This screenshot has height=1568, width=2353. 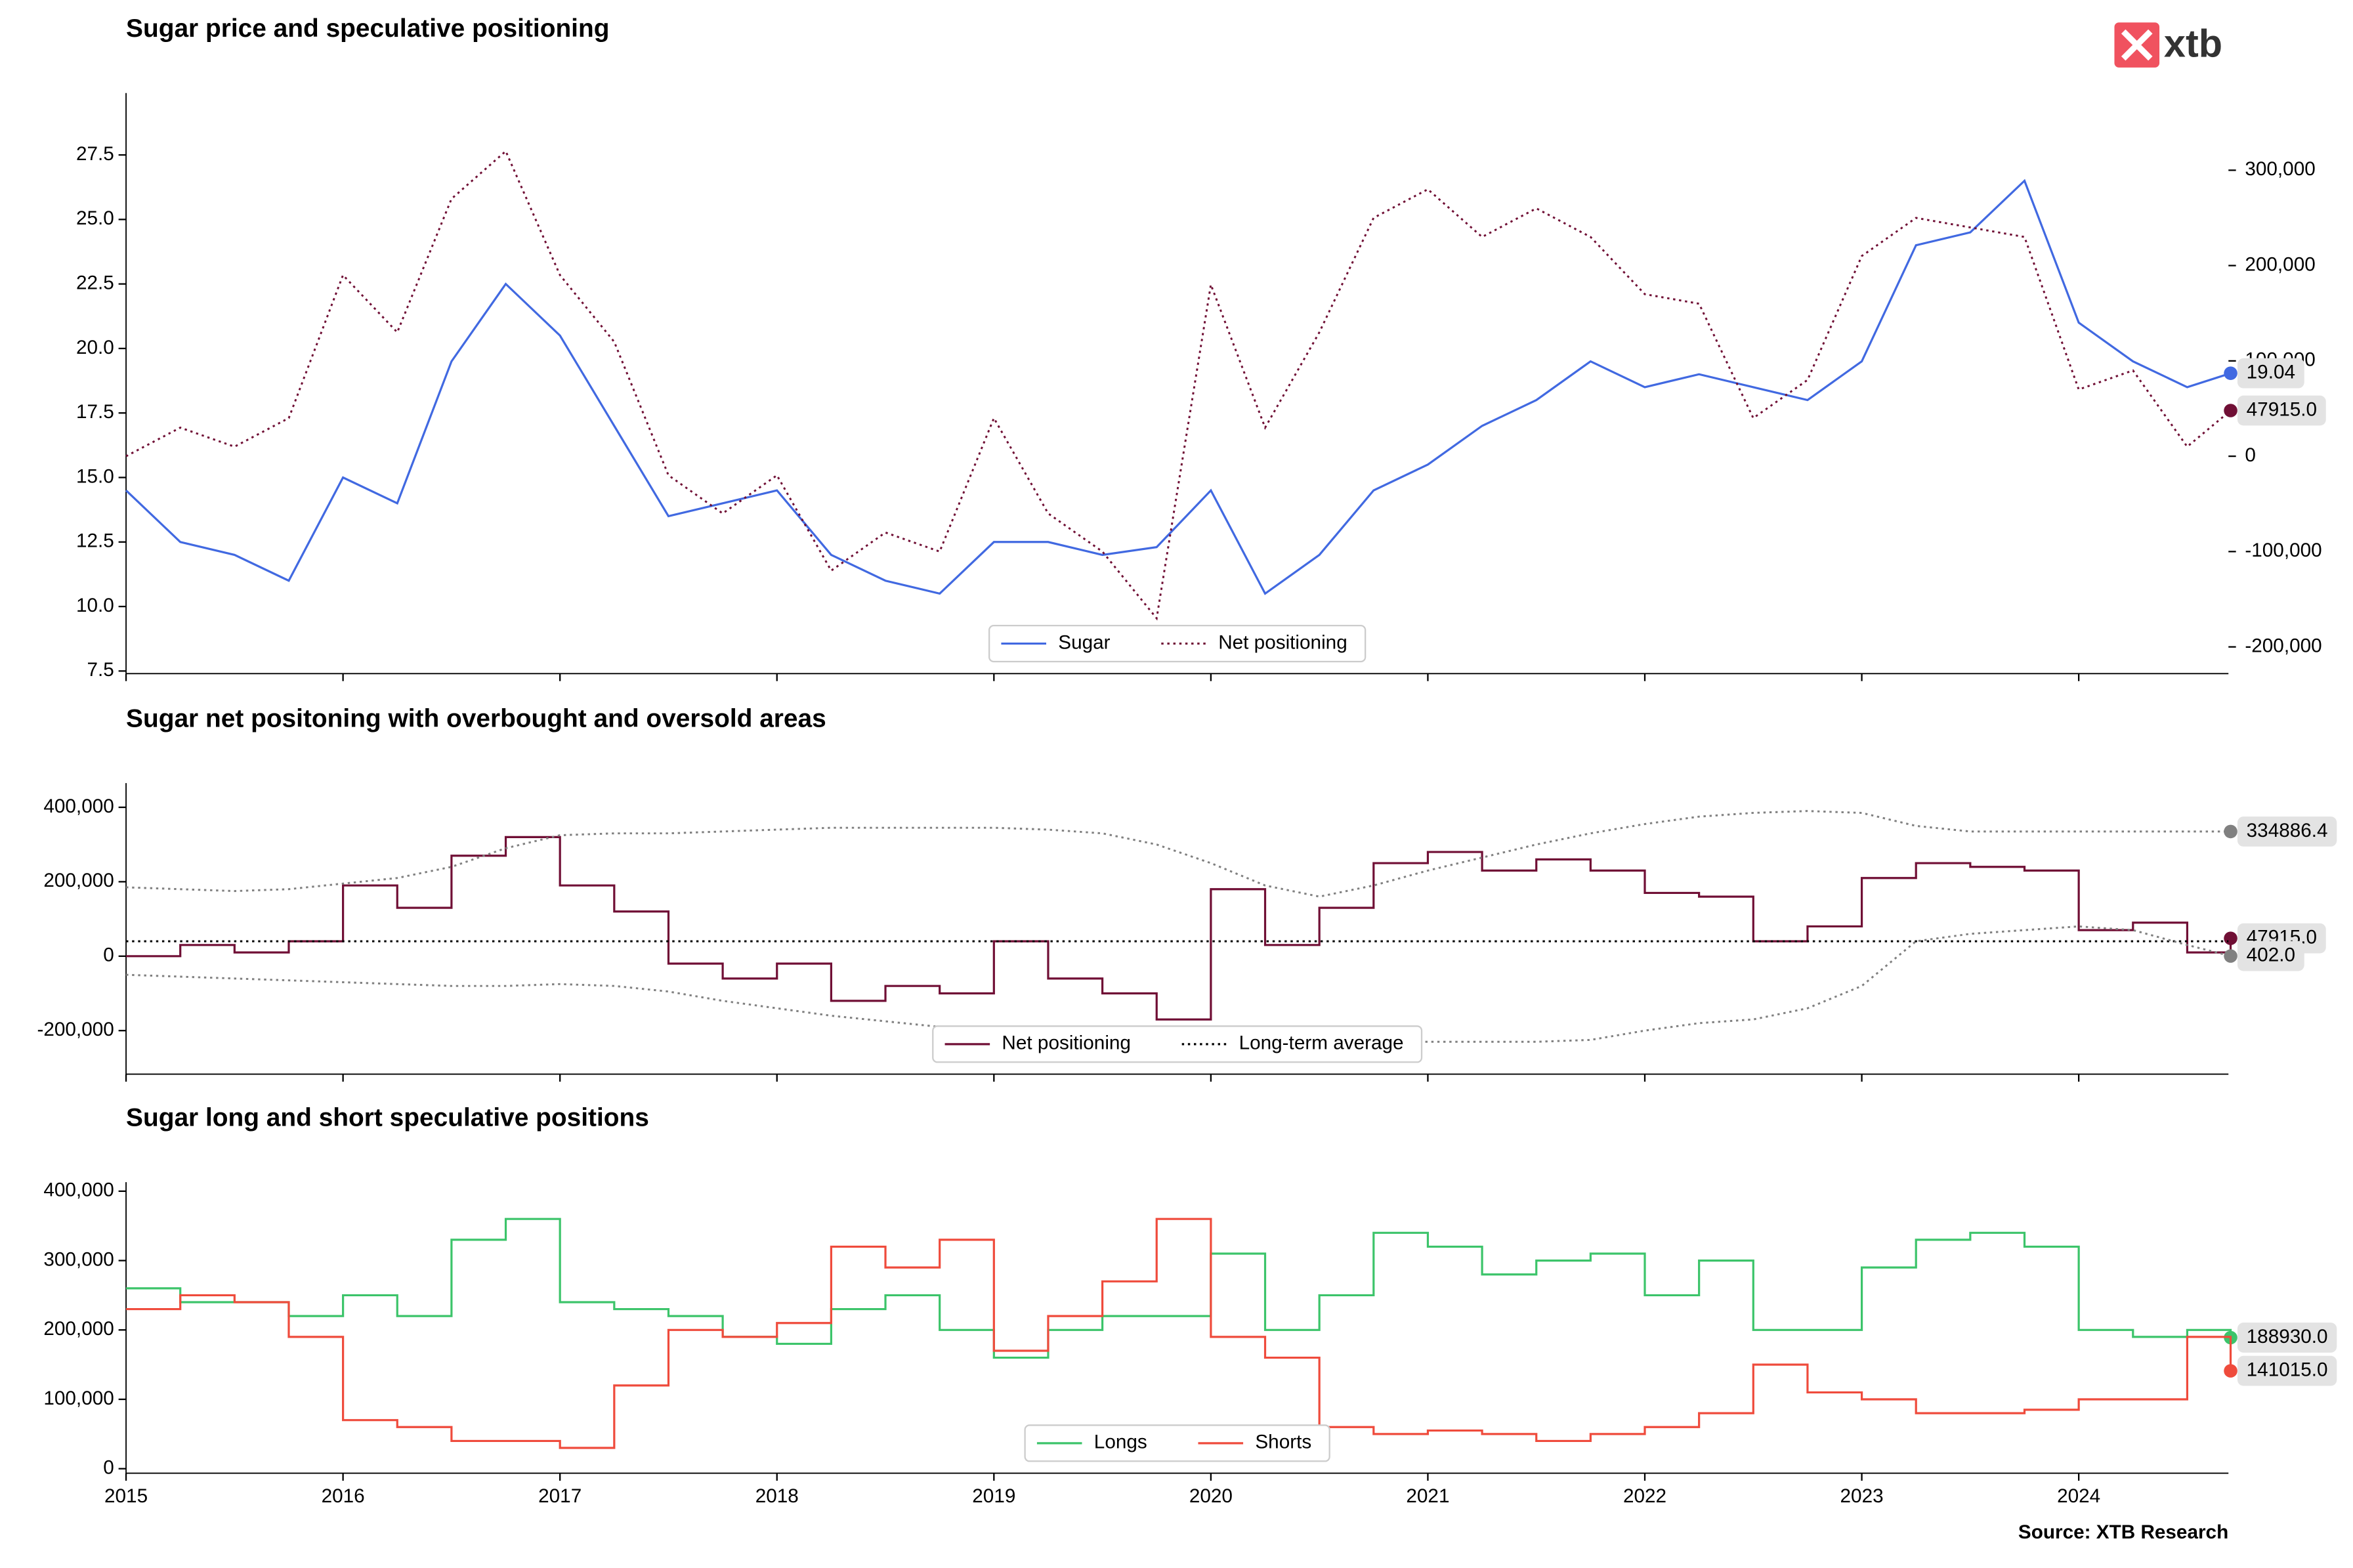 I want to click on end-label: 188930.0, so click(x=2287, y=1336).